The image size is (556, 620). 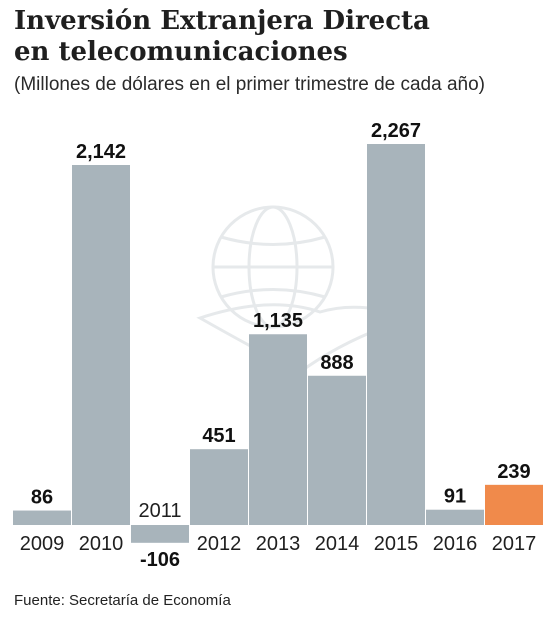 I want to click on bar-2013, so click(x=278, y=429).